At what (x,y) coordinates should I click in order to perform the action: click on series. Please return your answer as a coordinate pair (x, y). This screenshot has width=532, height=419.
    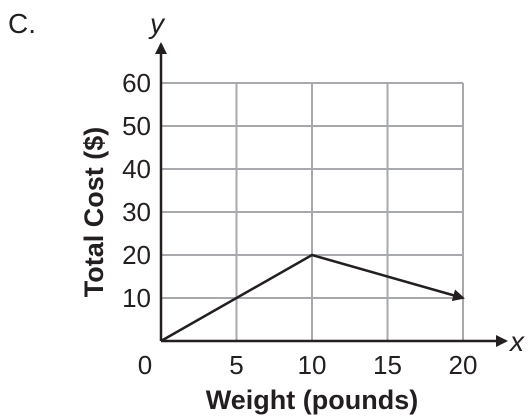
    Looking at the image, I should click on (312, 298).